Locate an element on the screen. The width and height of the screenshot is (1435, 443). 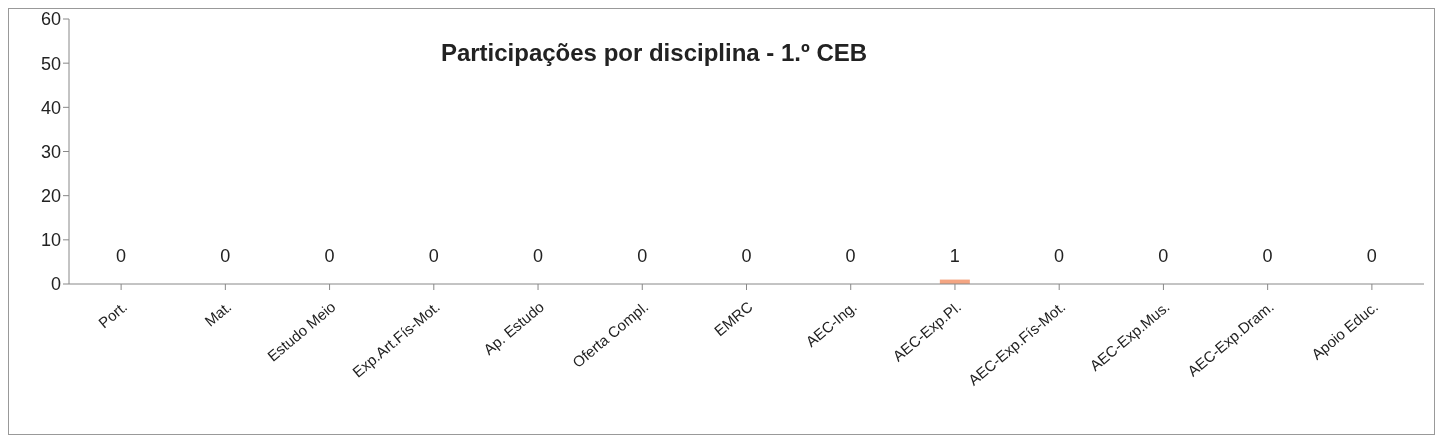
y-tick-label: 60 is located at coordinates (50, 19).